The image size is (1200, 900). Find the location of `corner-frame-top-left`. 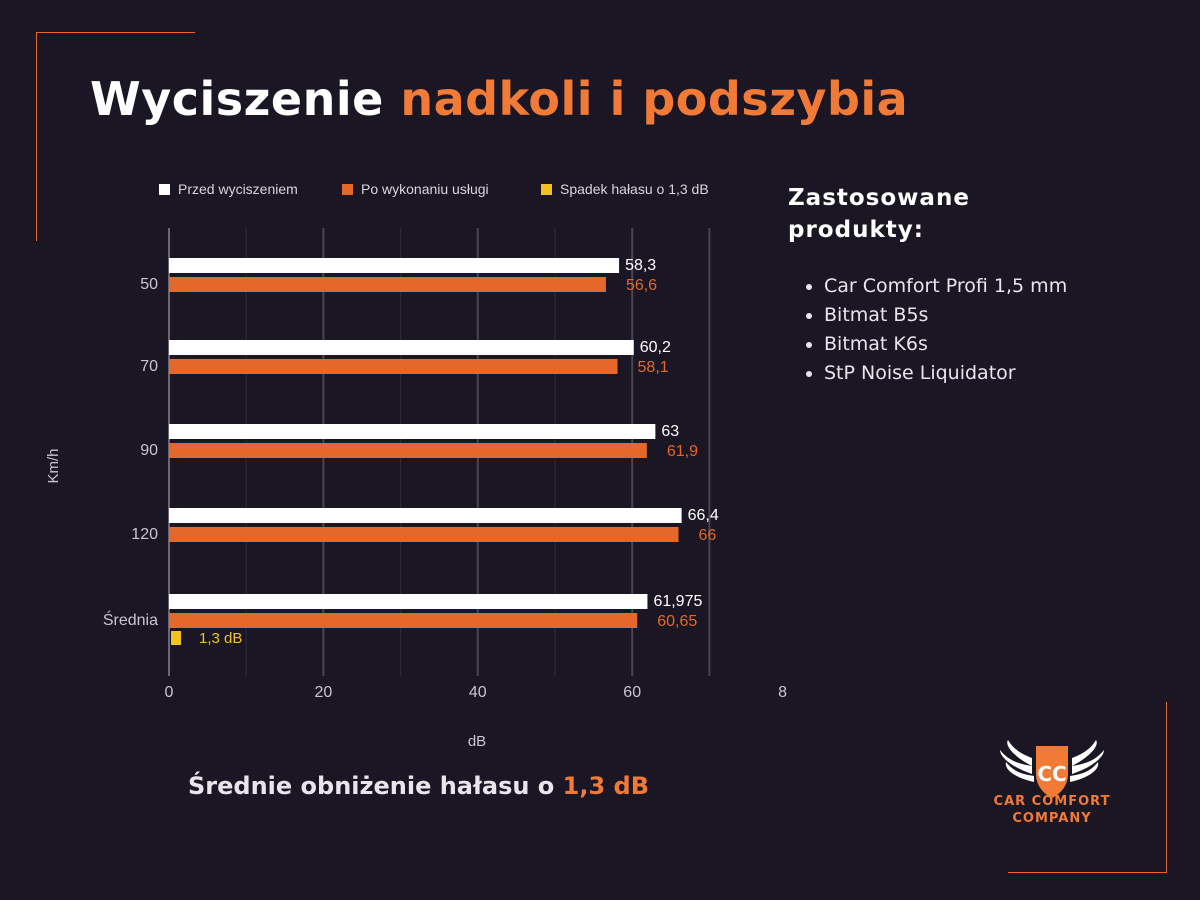

corner-frame-top-left is located at coordinates (115, 136).